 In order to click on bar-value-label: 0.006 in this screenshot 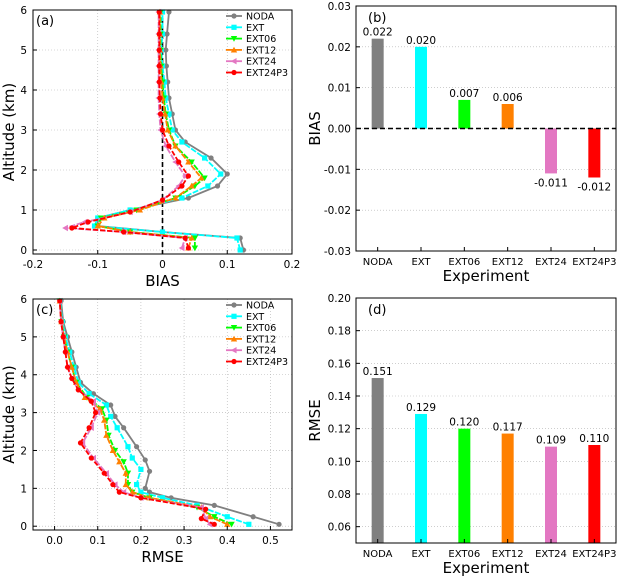, I will do `click(508, 98)`.